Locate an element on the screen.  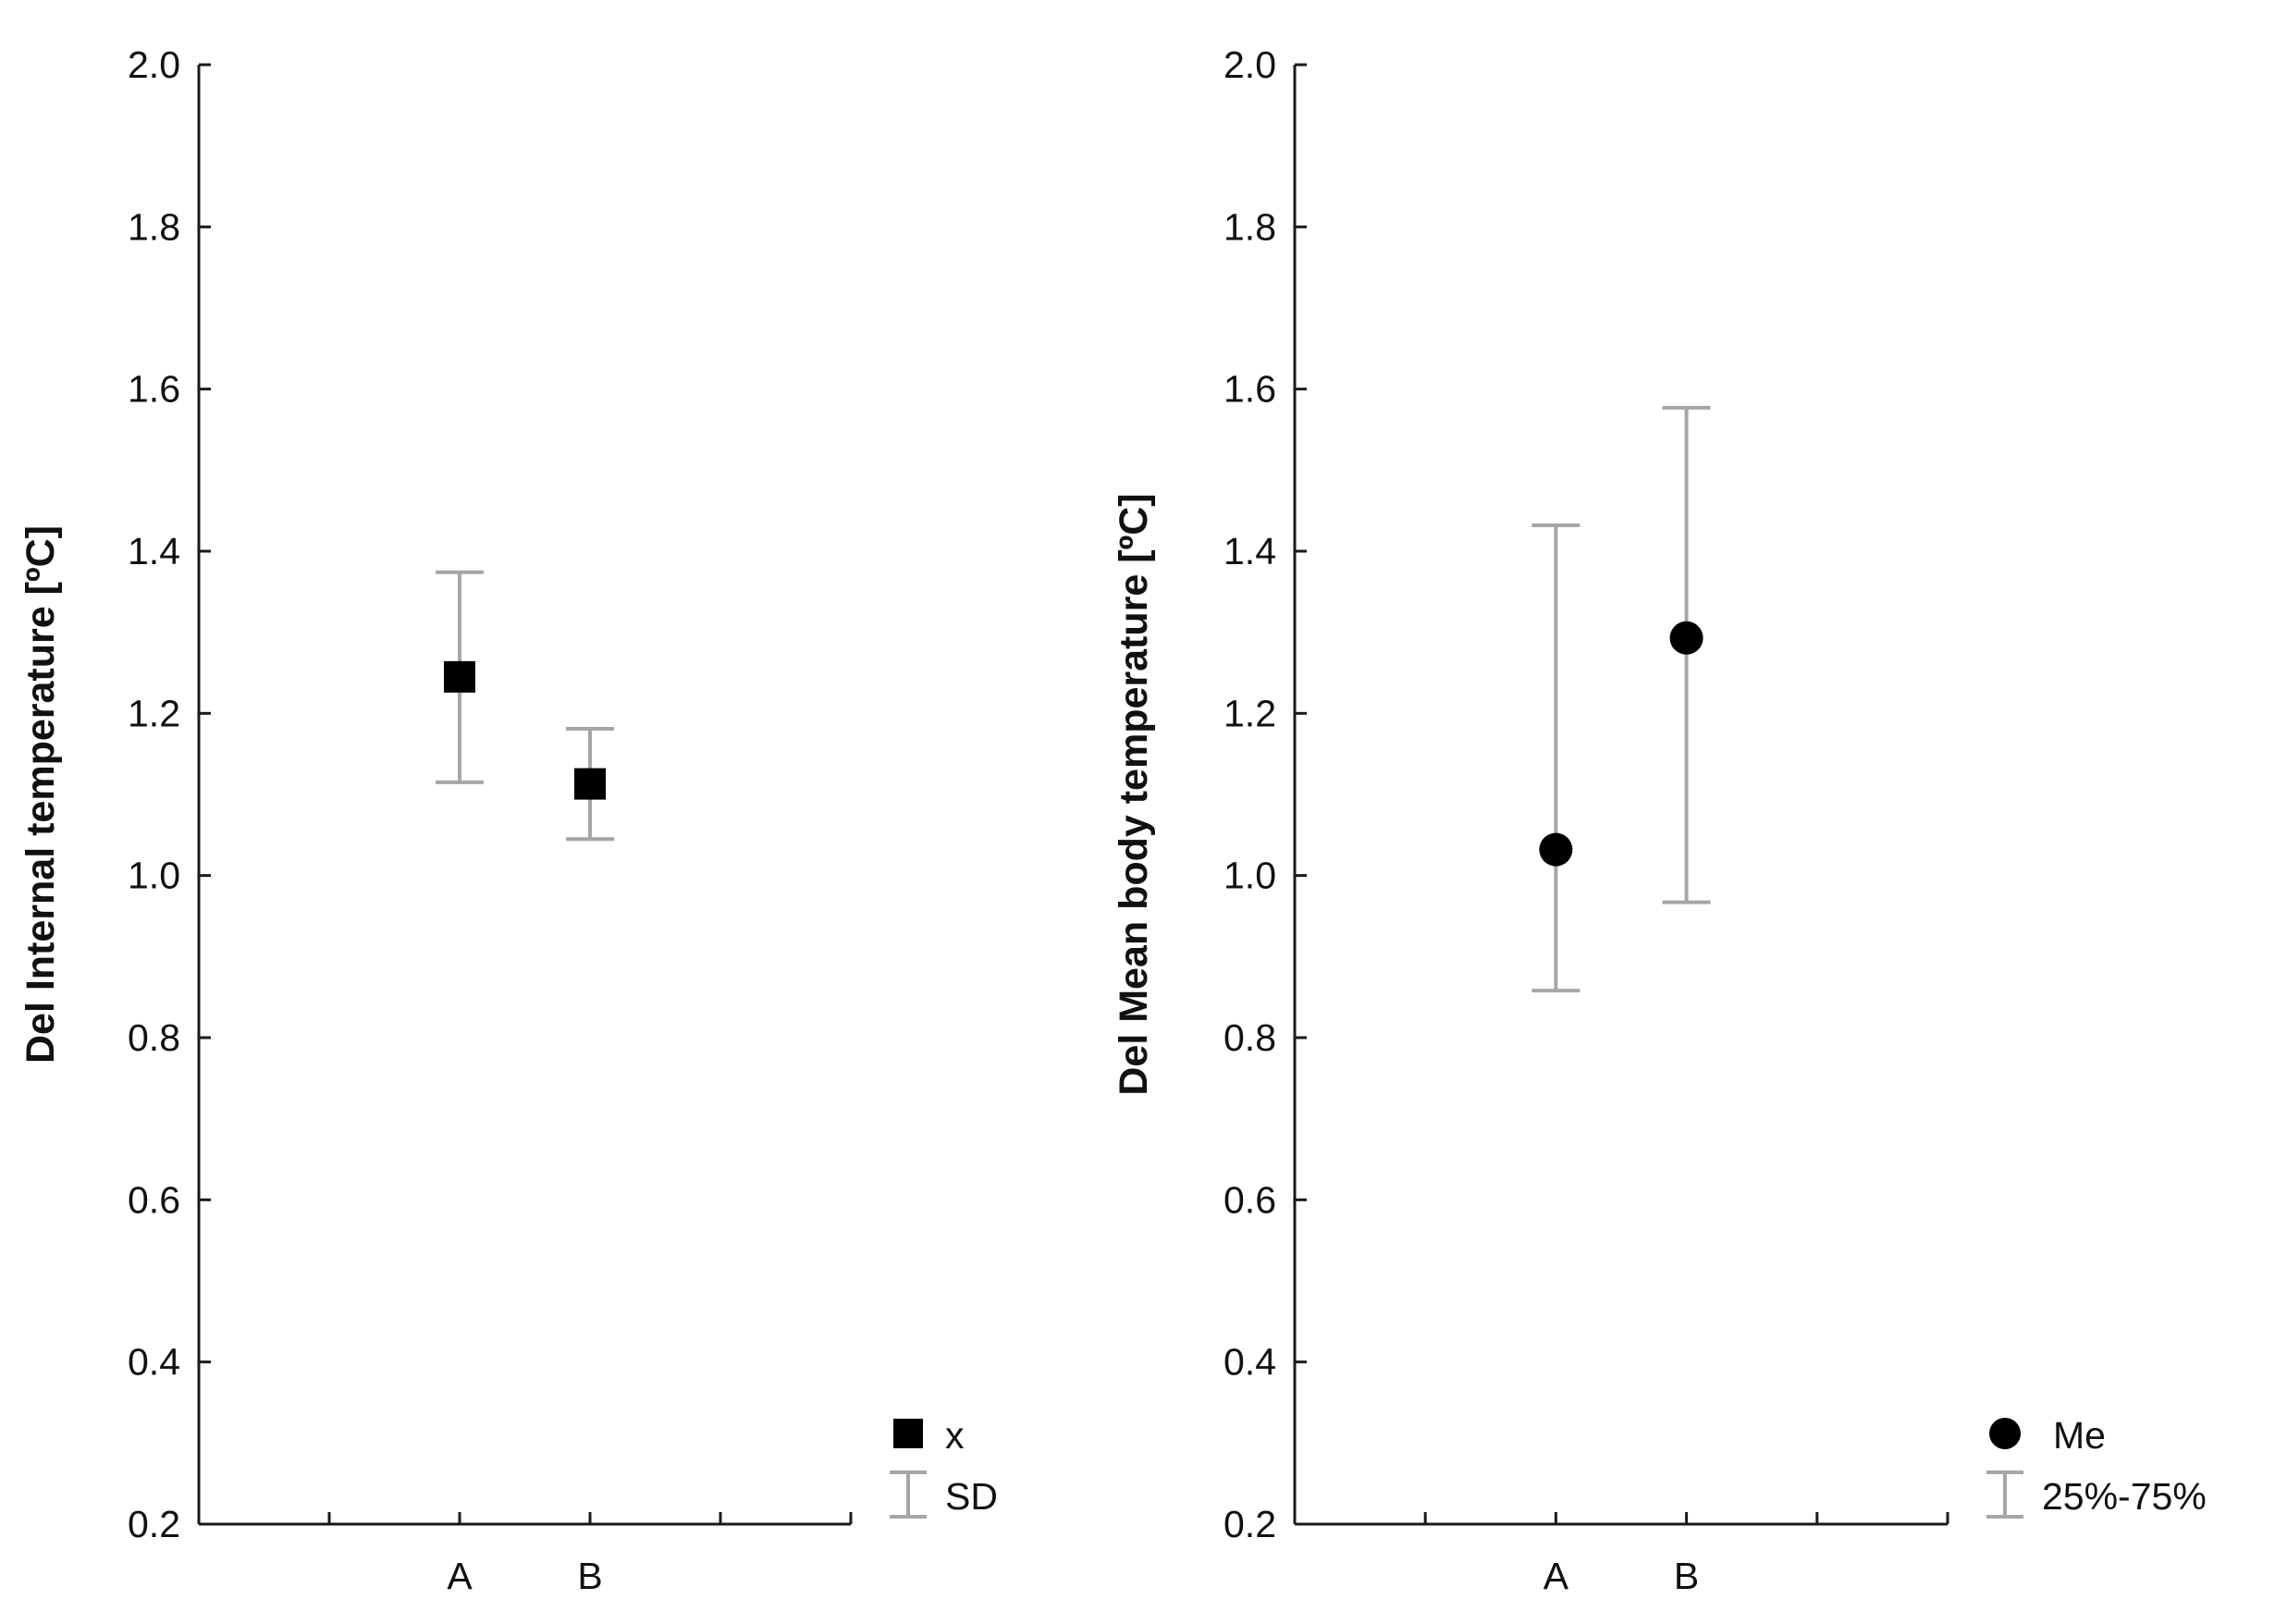
legend-marker-circle is located at coordinates (2005, 1433).